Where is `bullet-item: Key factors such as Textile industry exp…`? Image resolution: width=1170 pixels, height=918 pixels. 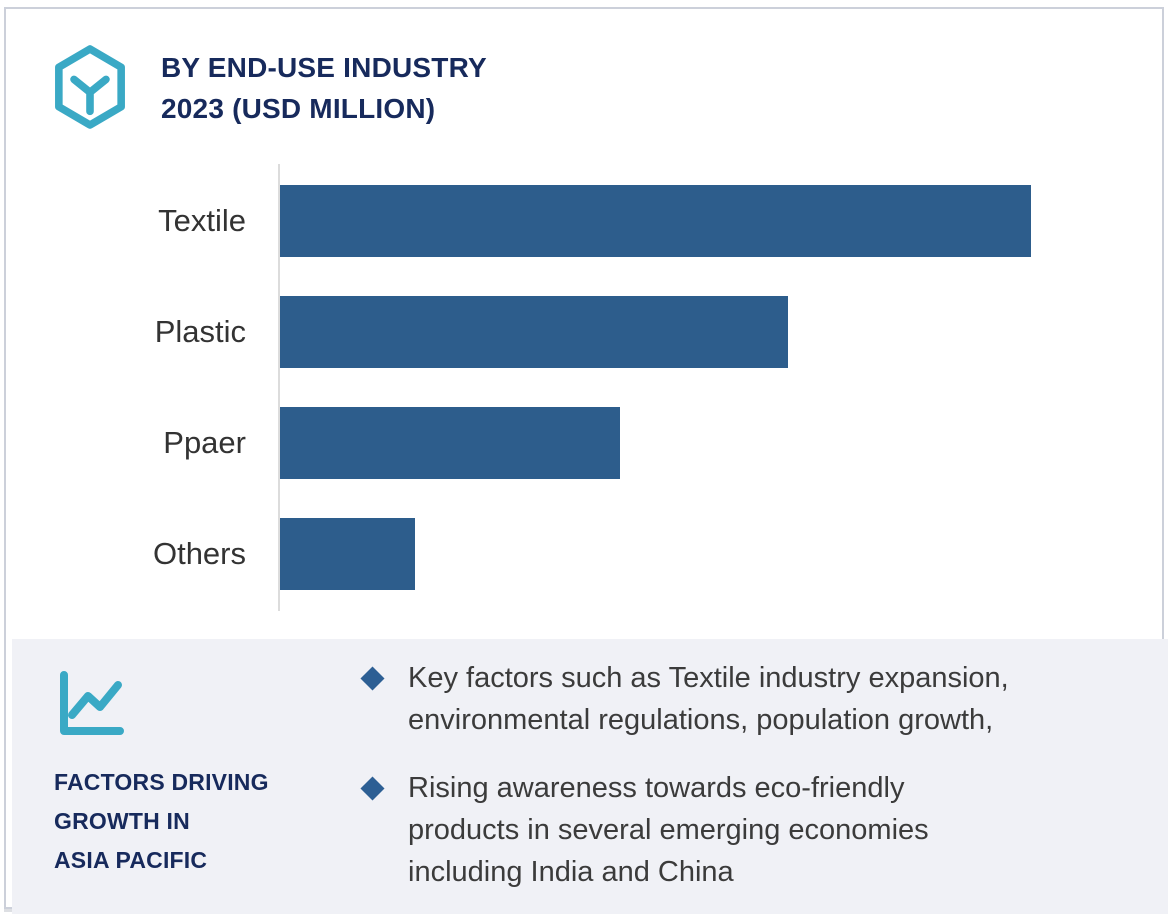 bullet-item: Key factors such as Textile industry exp… is located at coordinates (753, 699).